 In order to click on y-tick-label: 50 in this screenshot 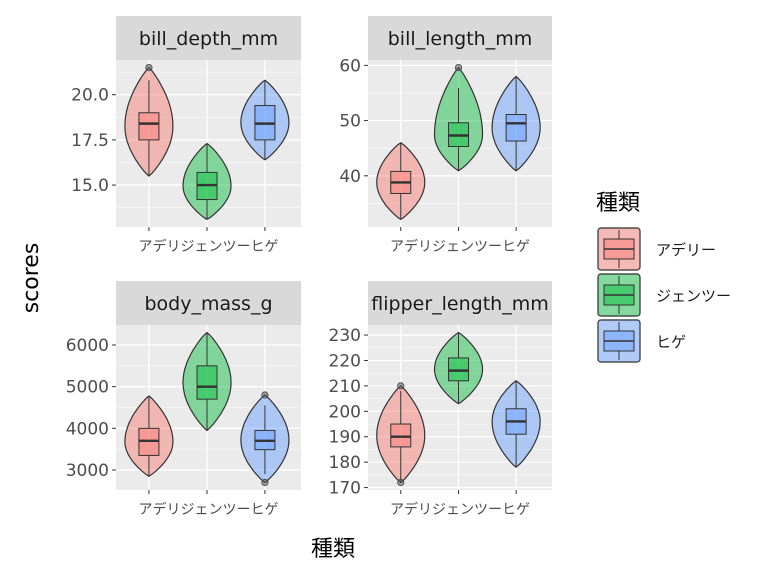, I will do `click(350, 122)`.